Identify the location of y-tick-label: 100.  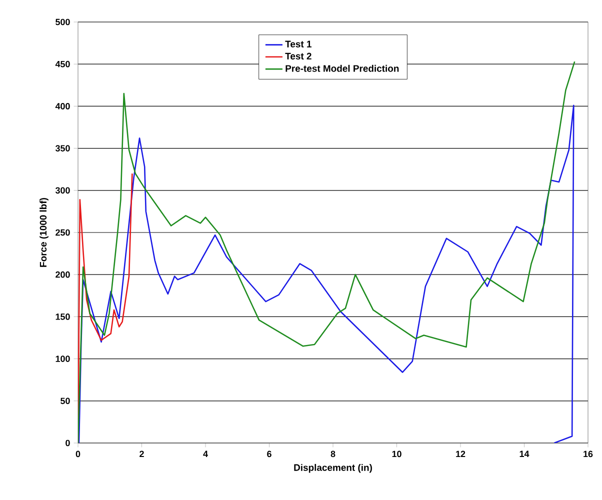
(63, 359).